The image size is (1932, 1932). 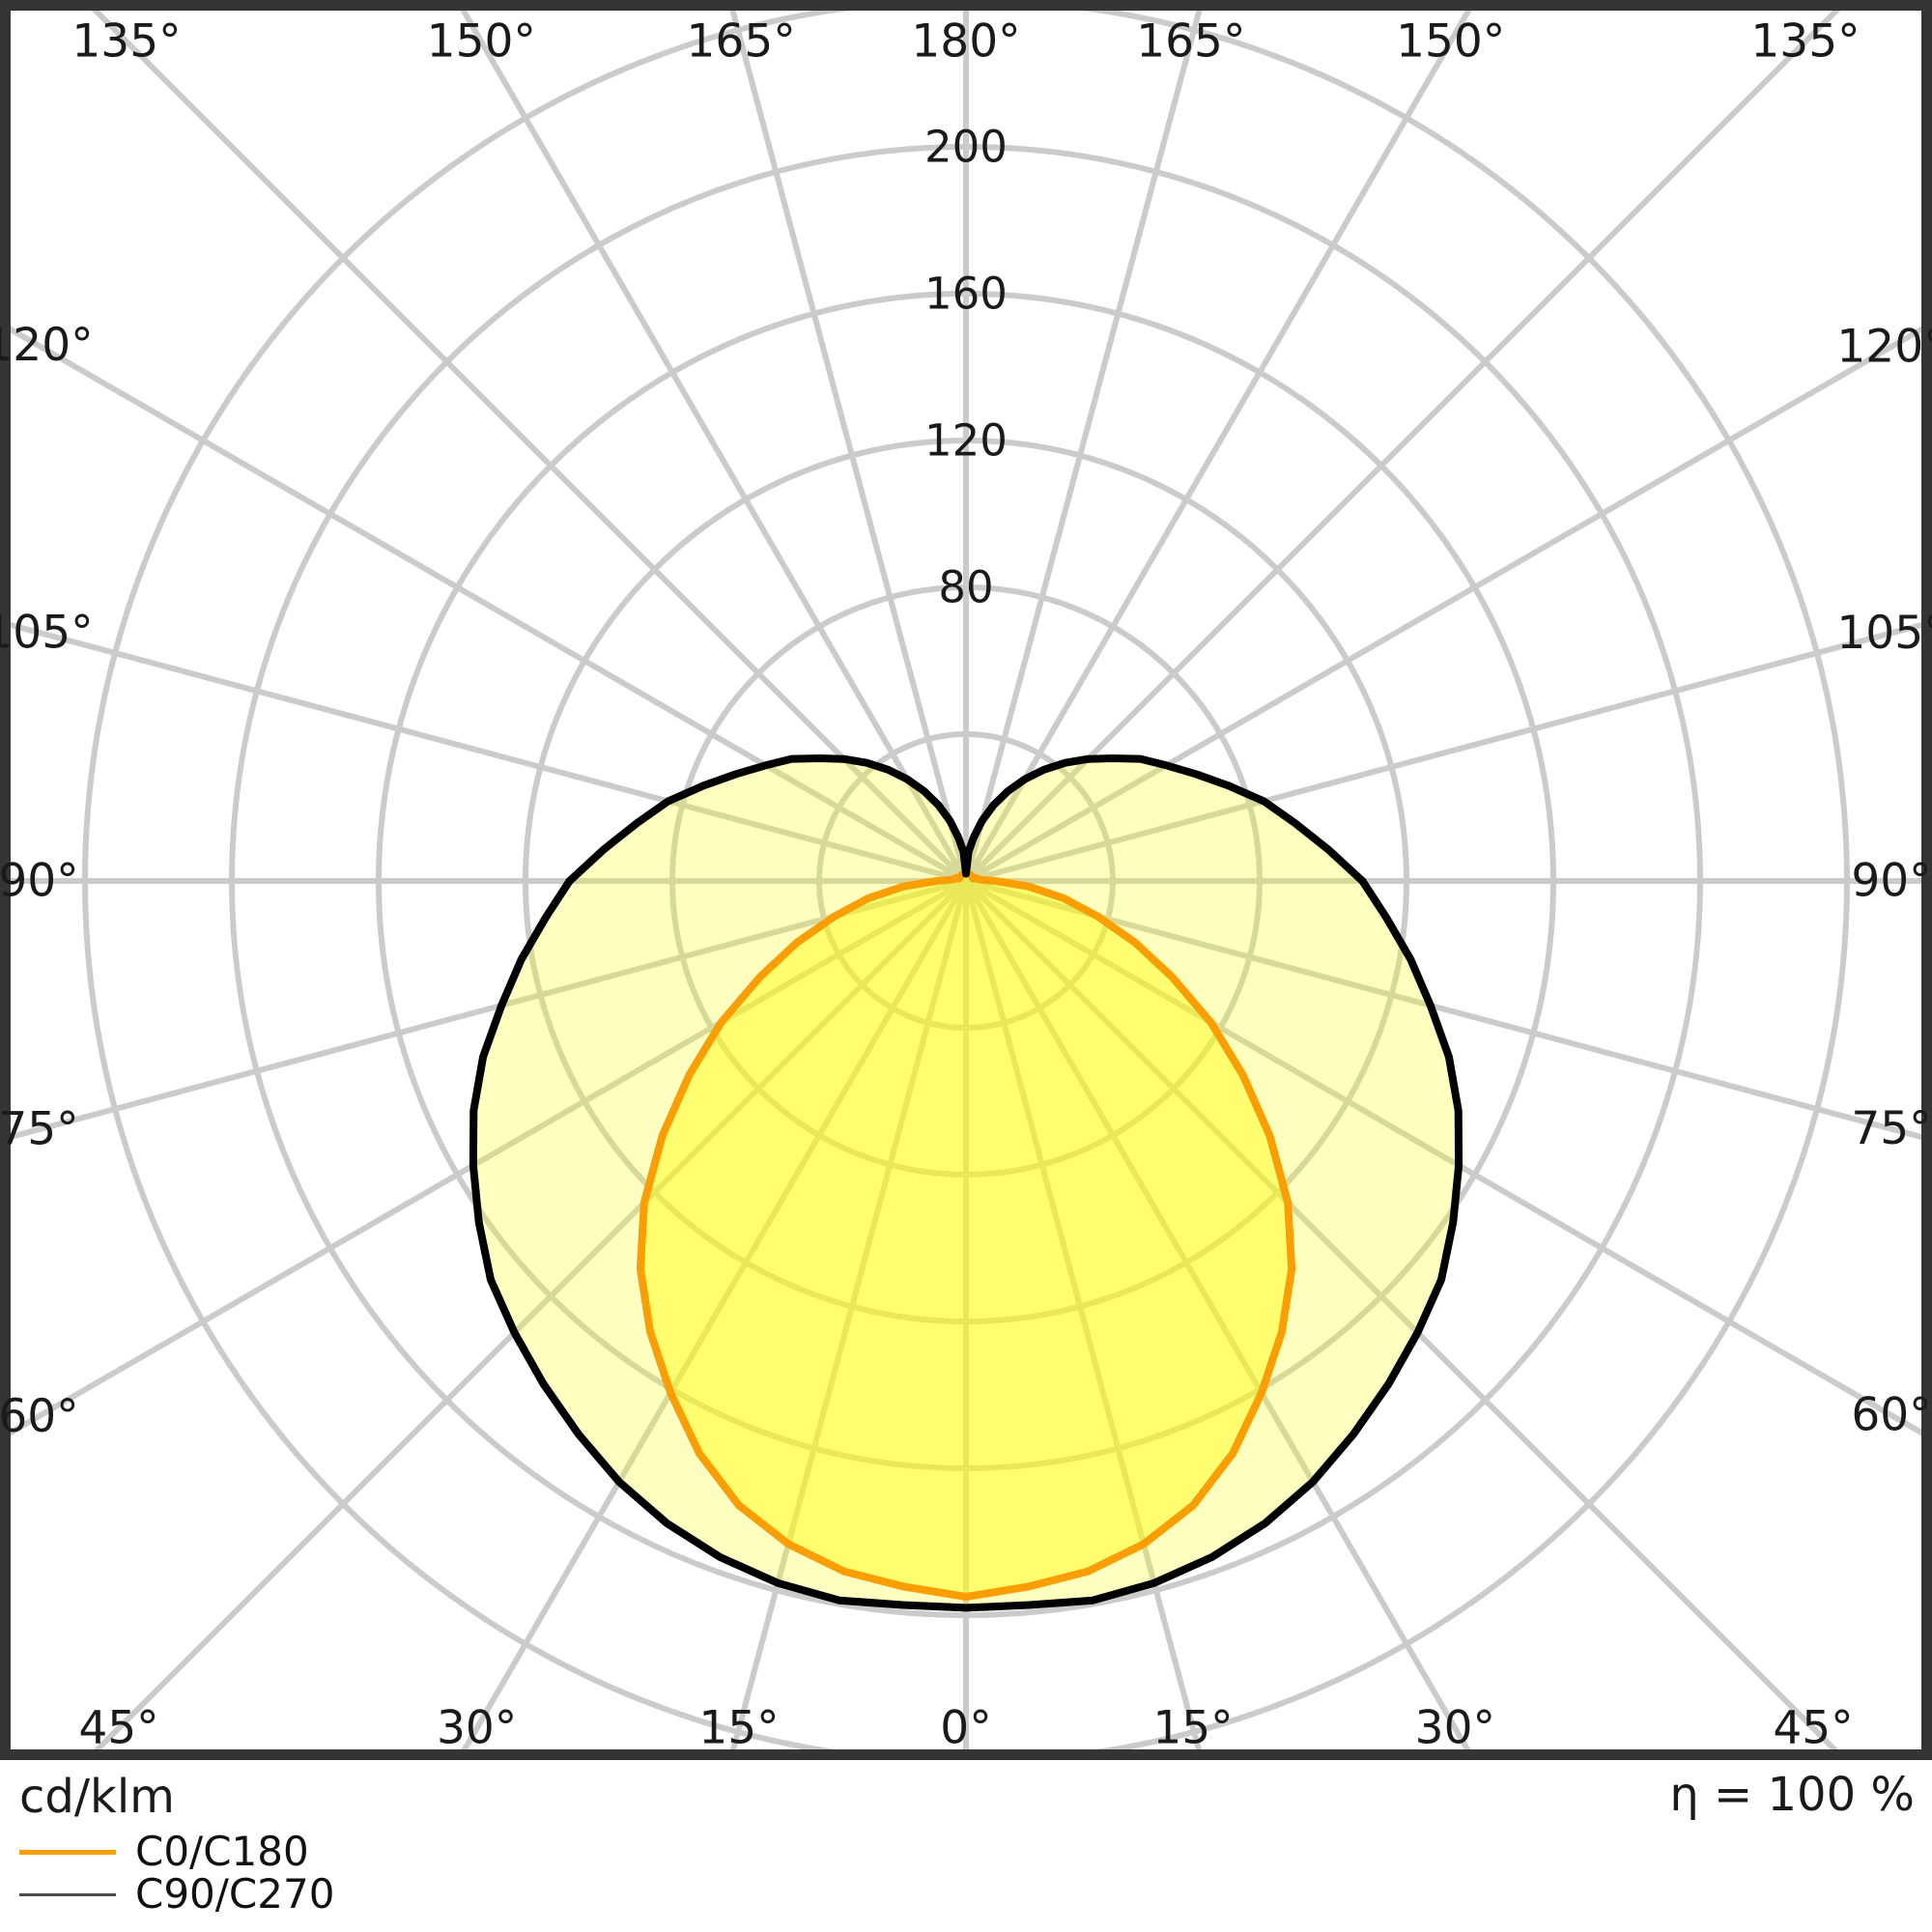 What do you see at coordinates (965, 1728) in the screenshot?
I see `svg-text: 0°` at bounding box center [965, 1728].